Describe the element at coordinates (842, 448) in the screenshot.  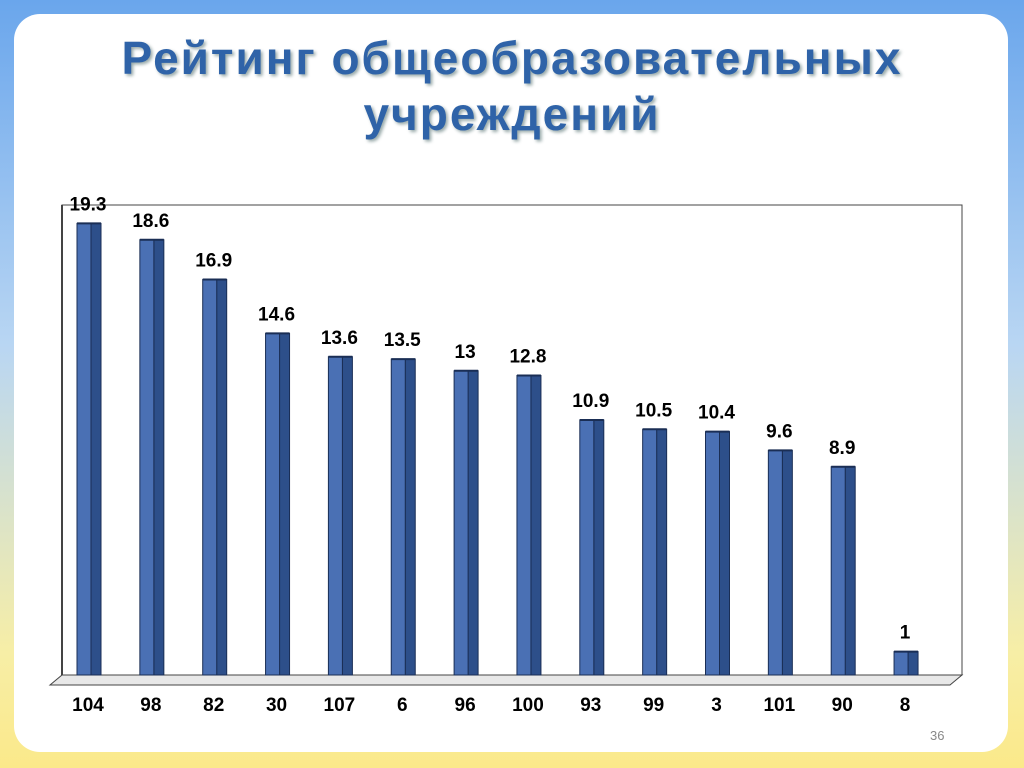
I see `value-label: 8.9` at that location.